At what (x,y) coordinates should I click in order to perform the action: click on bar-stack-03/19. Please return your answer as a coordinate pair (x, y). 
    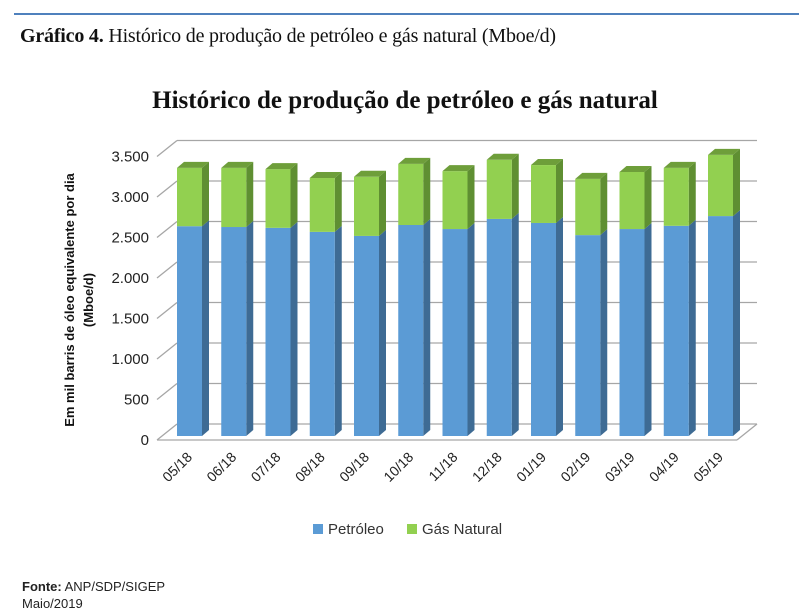
    Looking at the image, I should click on (635, 300).